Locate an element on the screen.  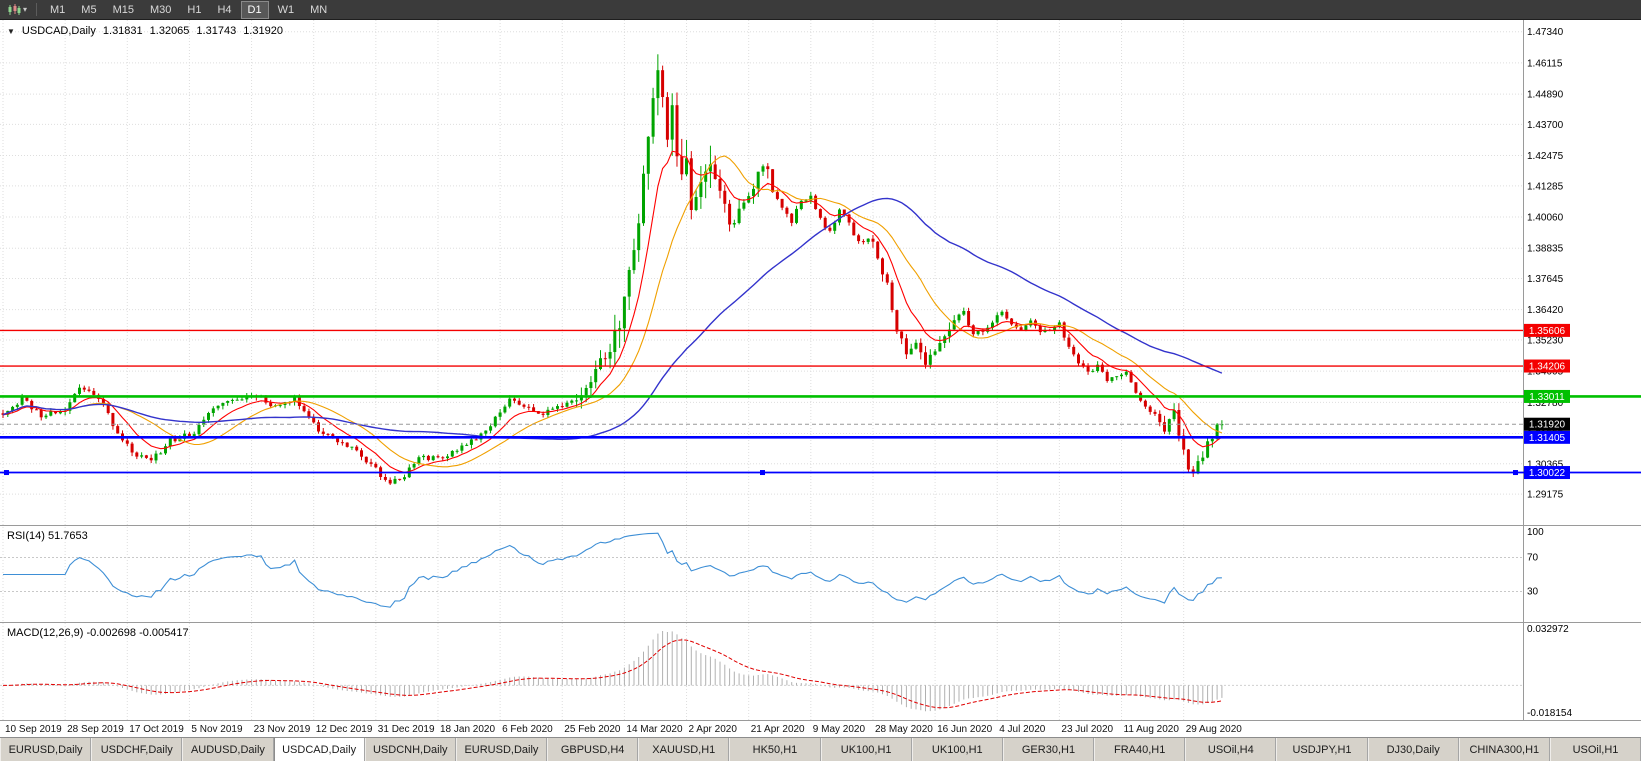
price-axis-tick: 1.37645 is located at coordinates (1545, 279).